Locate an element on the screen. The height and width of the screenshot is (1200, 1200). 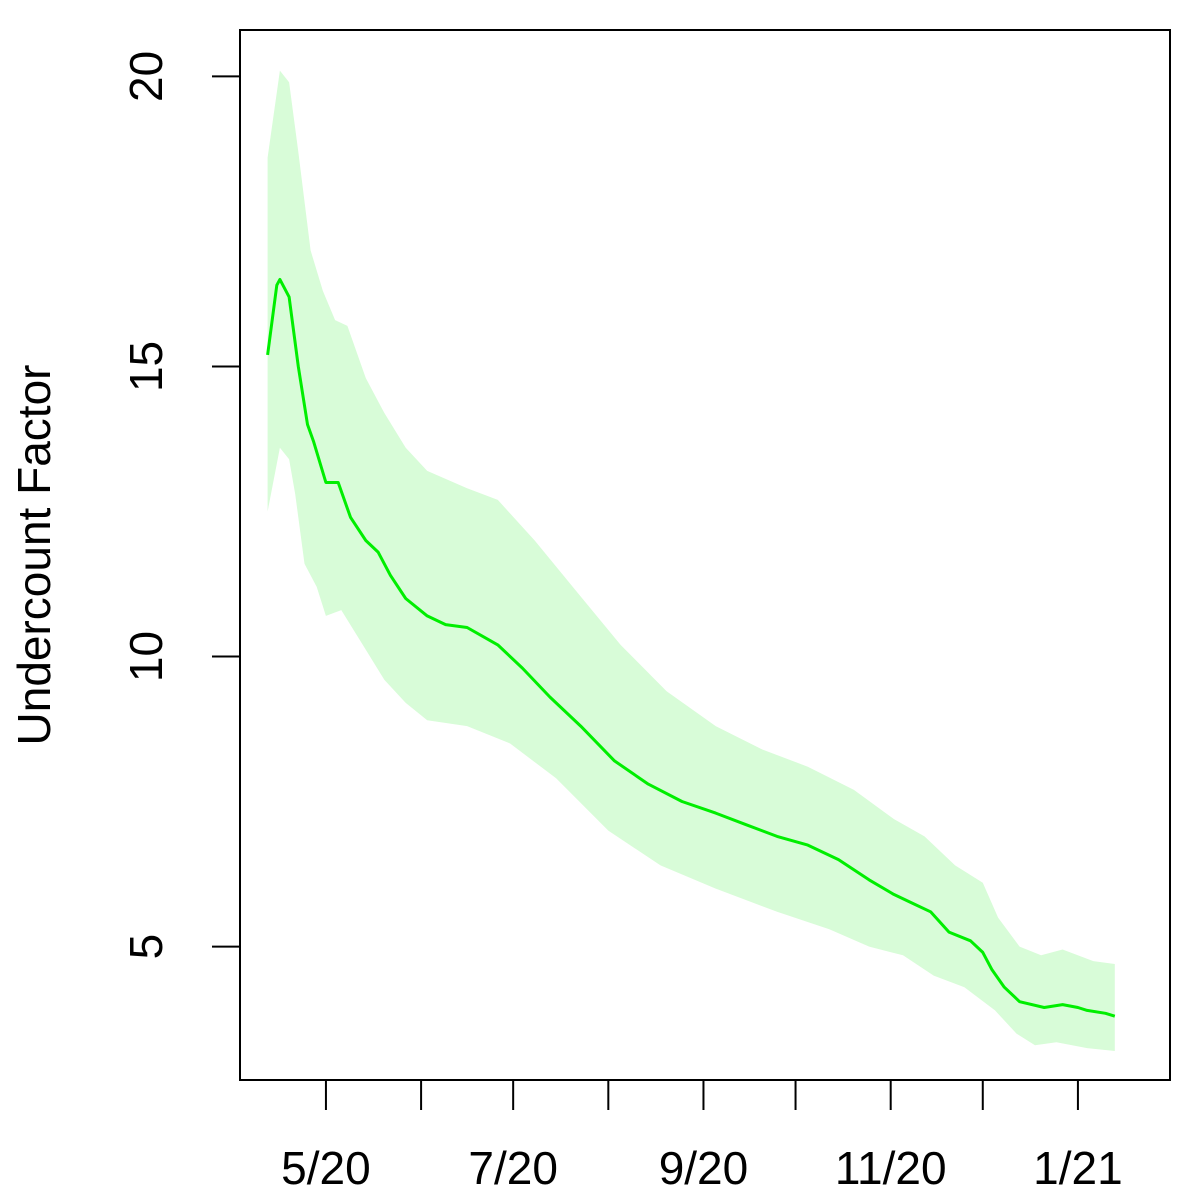
x-tick-label: 5/20 is located at coordinates (326, 1168).